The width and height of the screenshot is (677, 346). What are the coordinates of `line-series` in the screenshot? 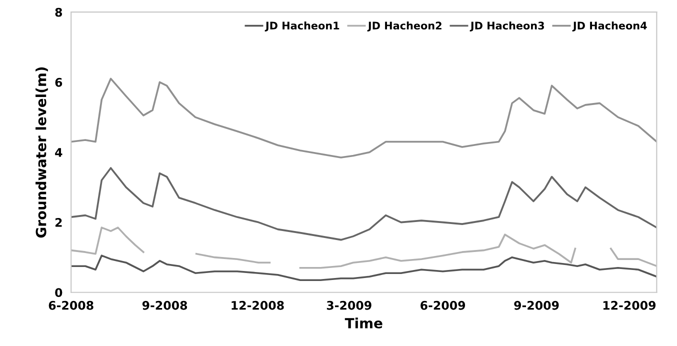 It's located at (364, 268).